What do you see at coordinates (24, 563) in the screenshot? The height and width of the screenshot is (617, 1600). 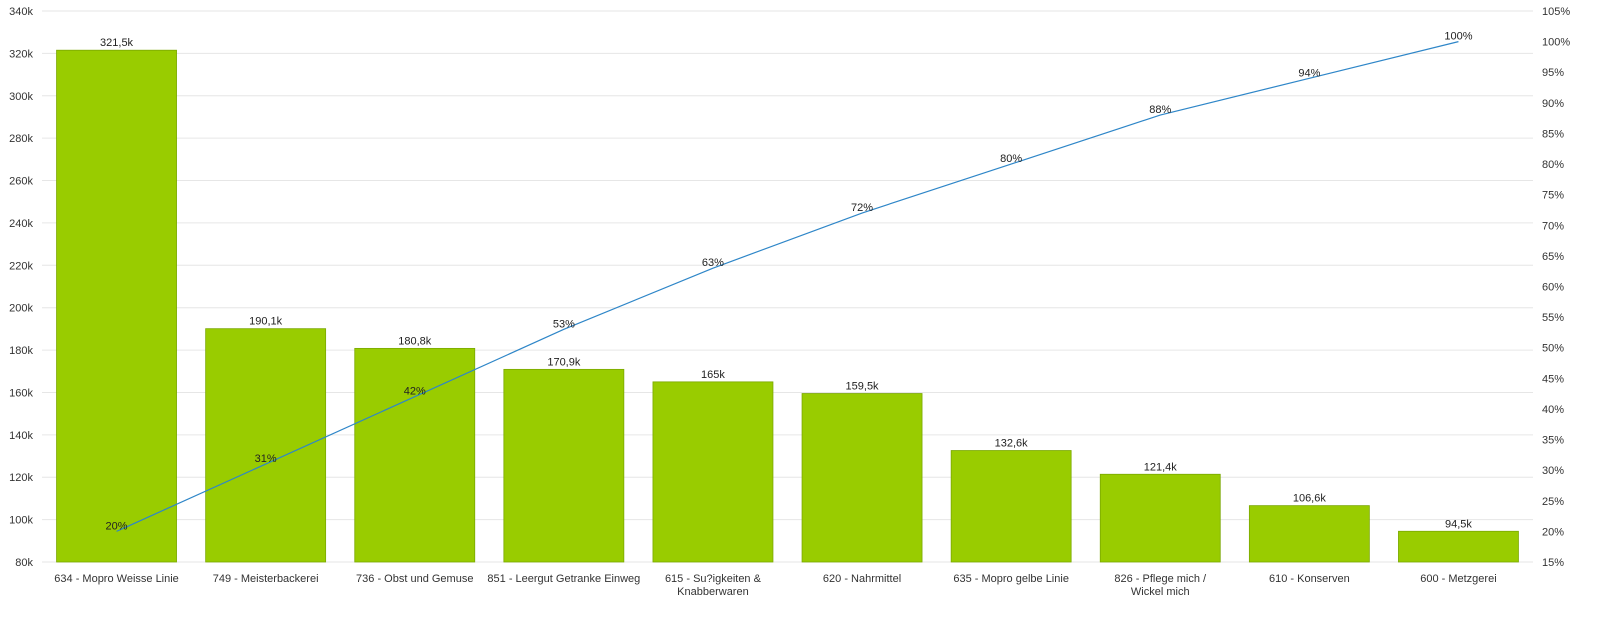 I see `left-y-tick-label: 80k` at bounding box center [24, 563].